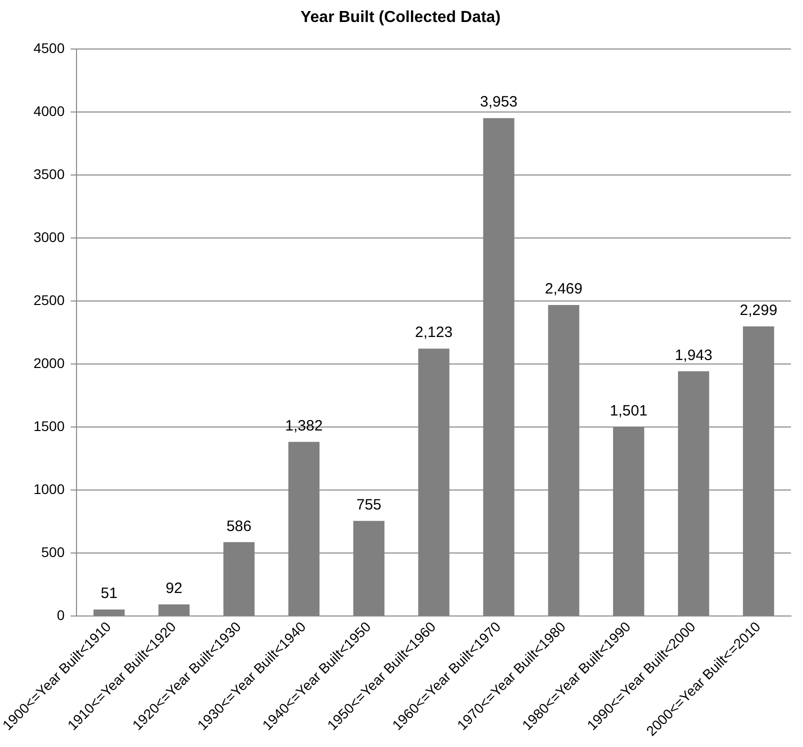 Image resolution: width=803 pixels, height=747 pixels. What do you see at coordinates (759, 311) in the screenshot?
I see `data-label: 2,299` at bounding box center [759, 311].